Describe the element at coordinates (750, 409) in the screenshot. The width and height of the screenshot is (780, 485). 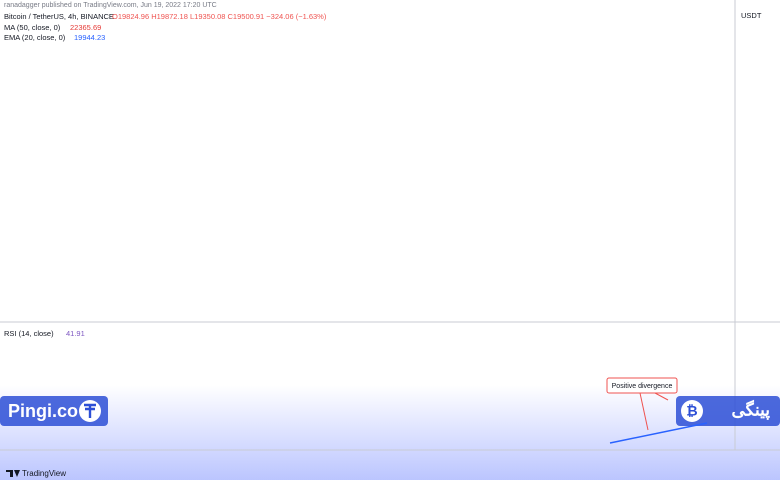
I see `watermark-text: پینگی` at that location.